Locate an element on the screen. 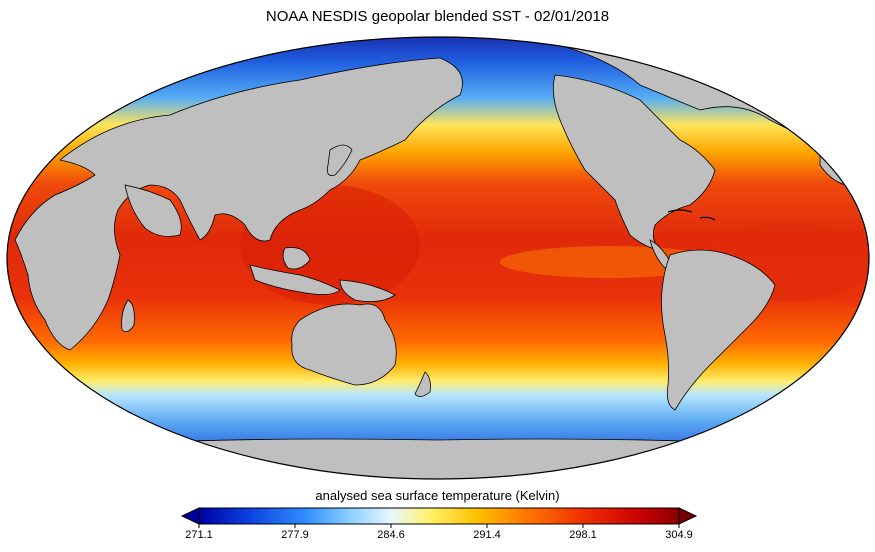  colorbar-gradient is located at coordinates (439, 516).